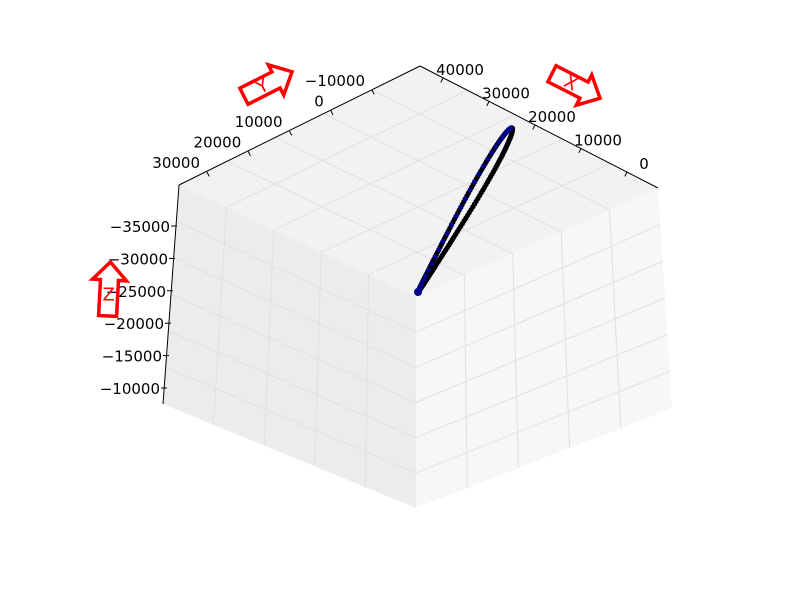  I want to click on z-tick-label: −20000, so click(134, 324).